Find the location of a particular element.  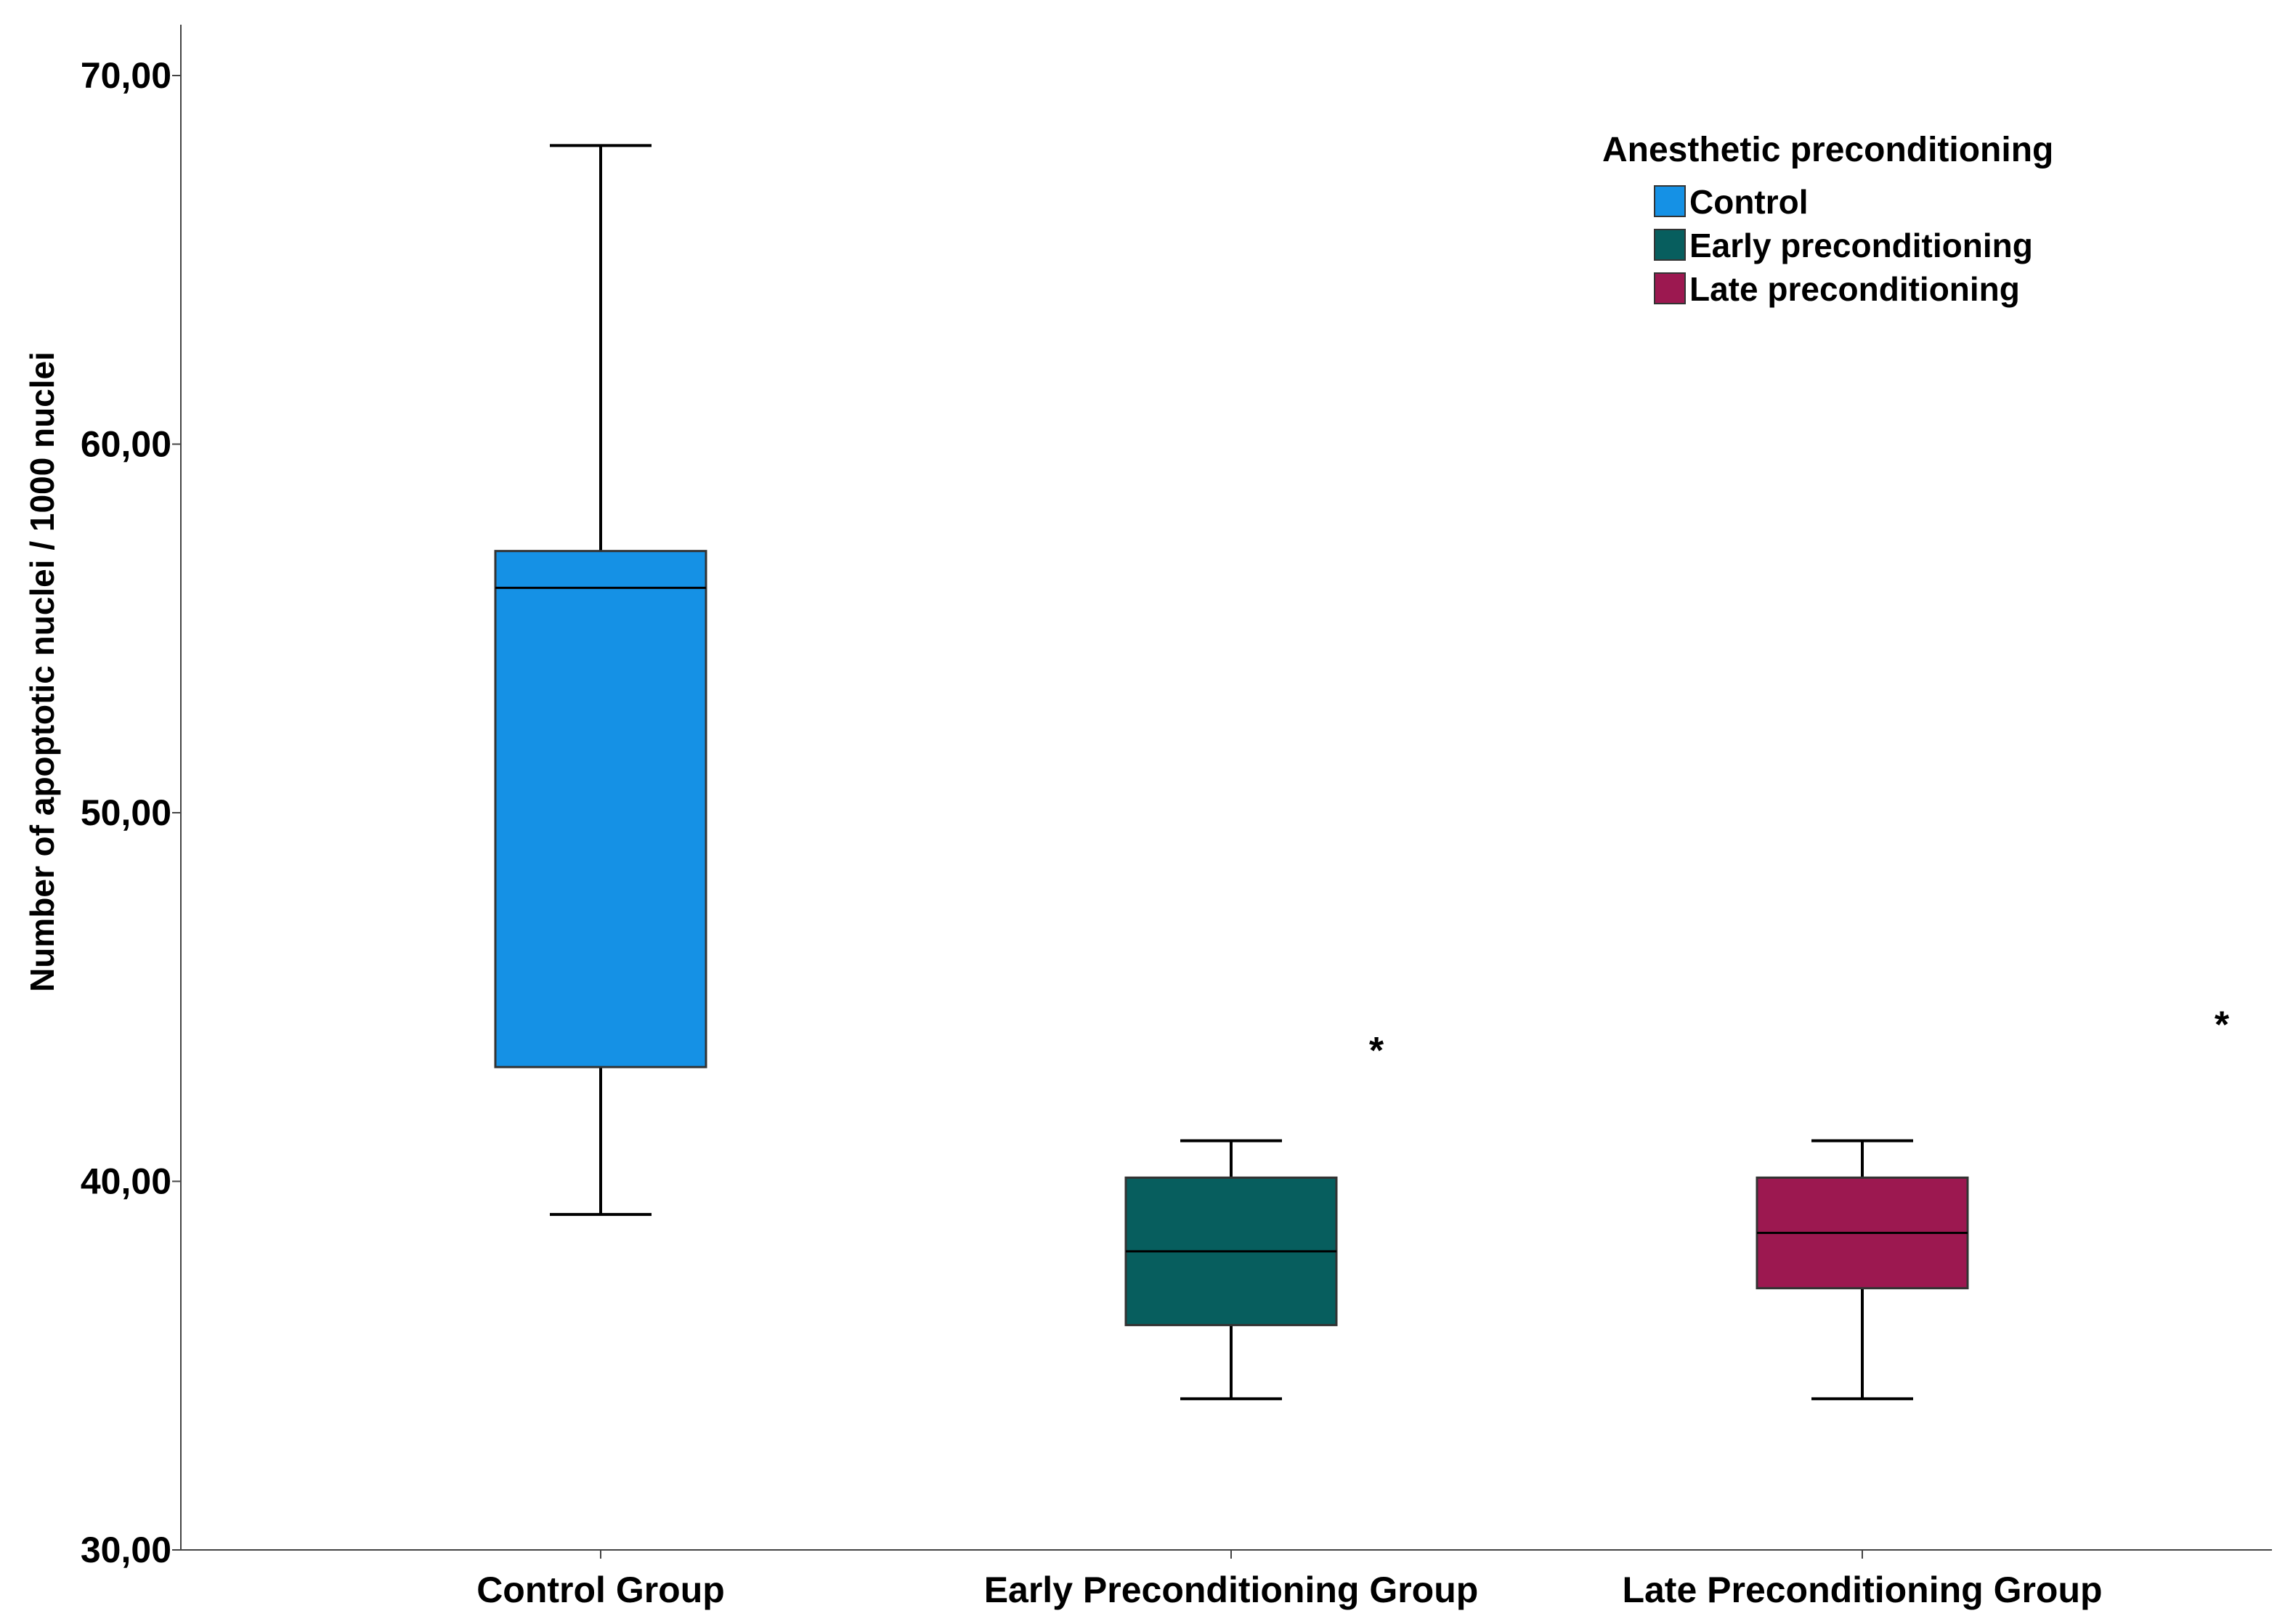

y-tick-label: 60,00 is located at coordinates (126, 445).